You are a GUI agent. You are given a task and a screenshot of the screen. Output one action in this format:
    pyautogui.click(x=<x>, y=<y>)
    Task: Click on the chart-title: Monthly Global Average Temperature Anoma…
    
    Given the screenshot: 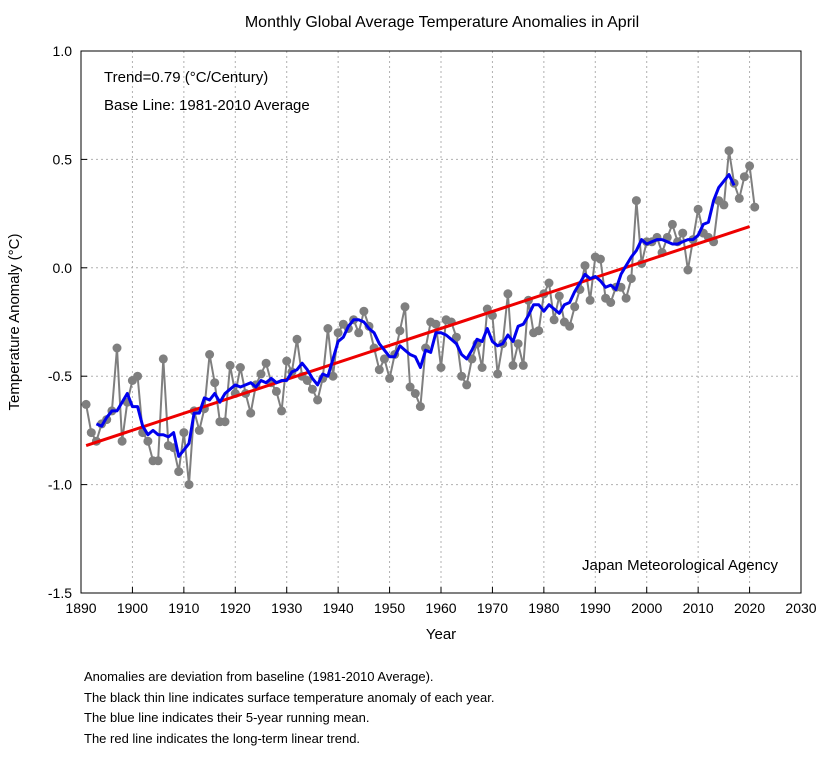 What is the action you would take?
    pyautogui.click(x=442, y=22)
    